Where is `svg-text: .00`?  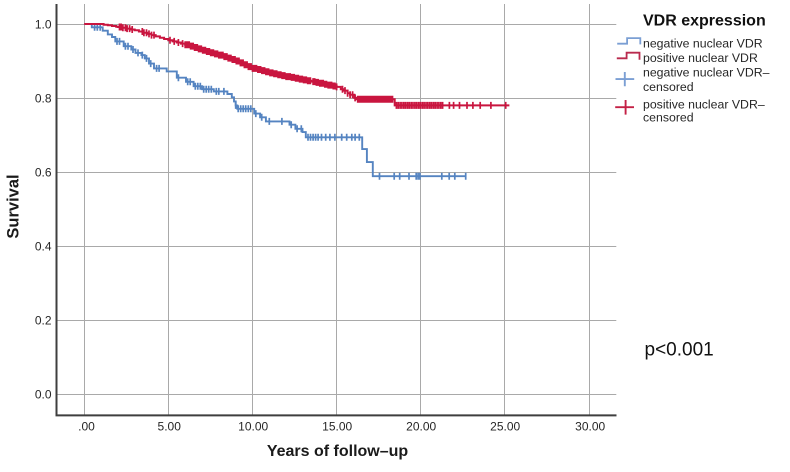 svg-text: .00 is located at coordinates (86, 427).